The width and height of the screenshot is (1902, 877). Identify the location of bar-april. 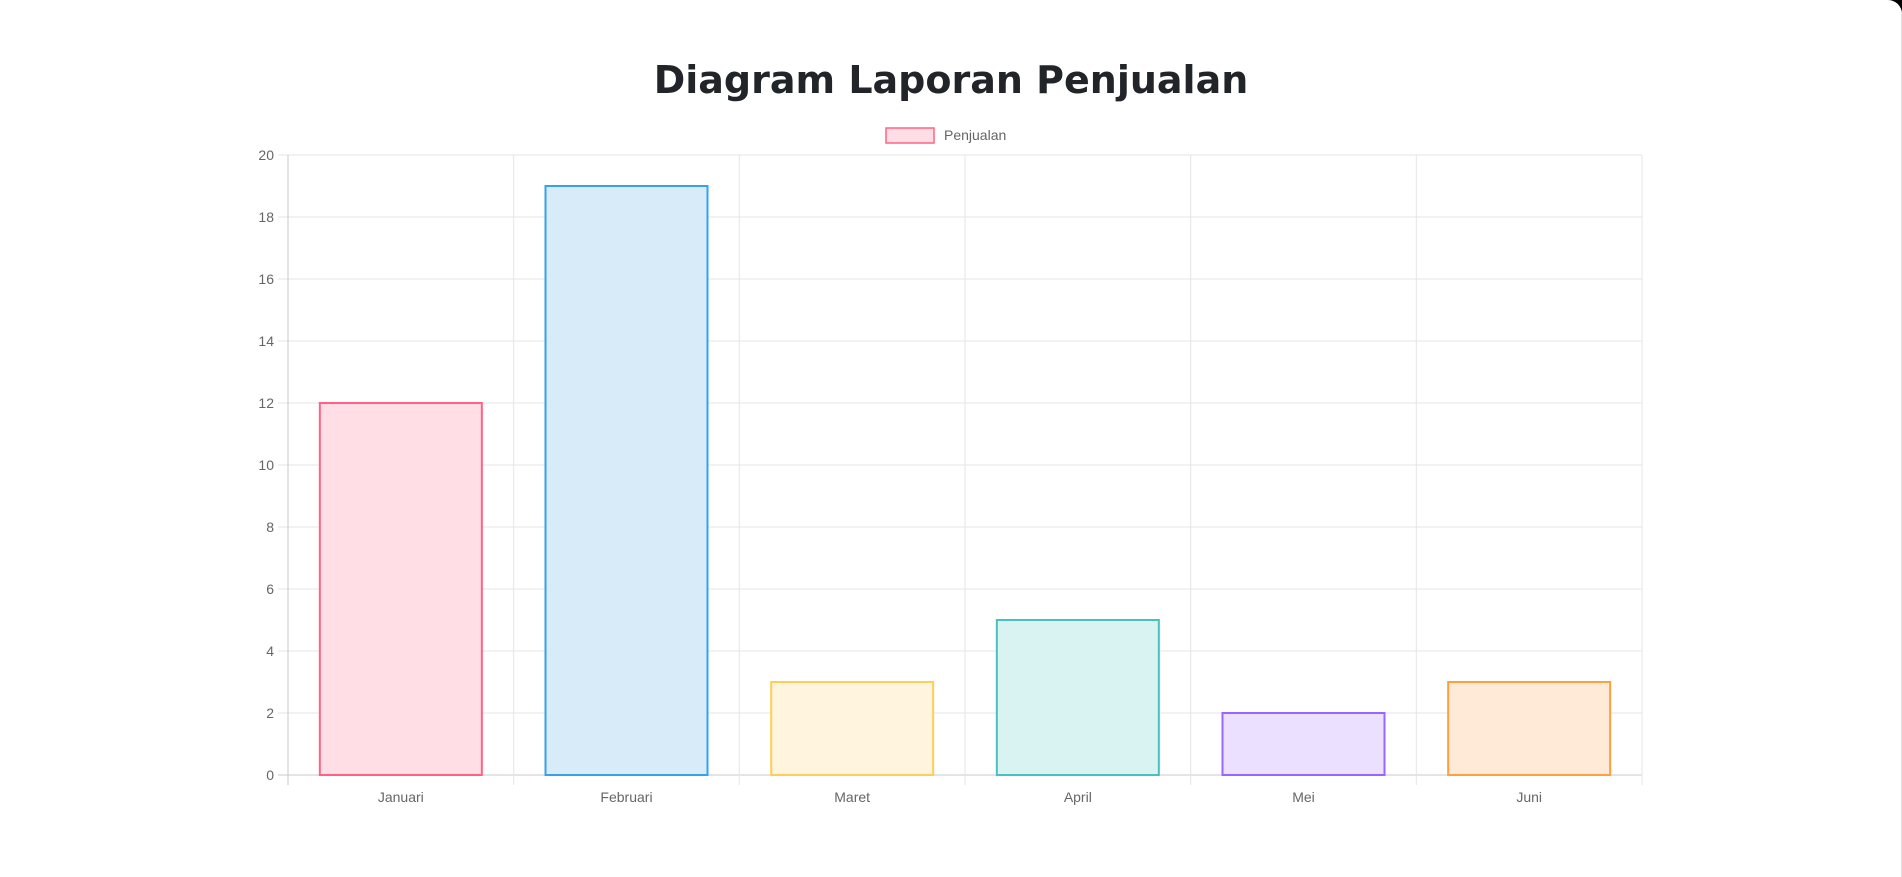
(1077, 697).